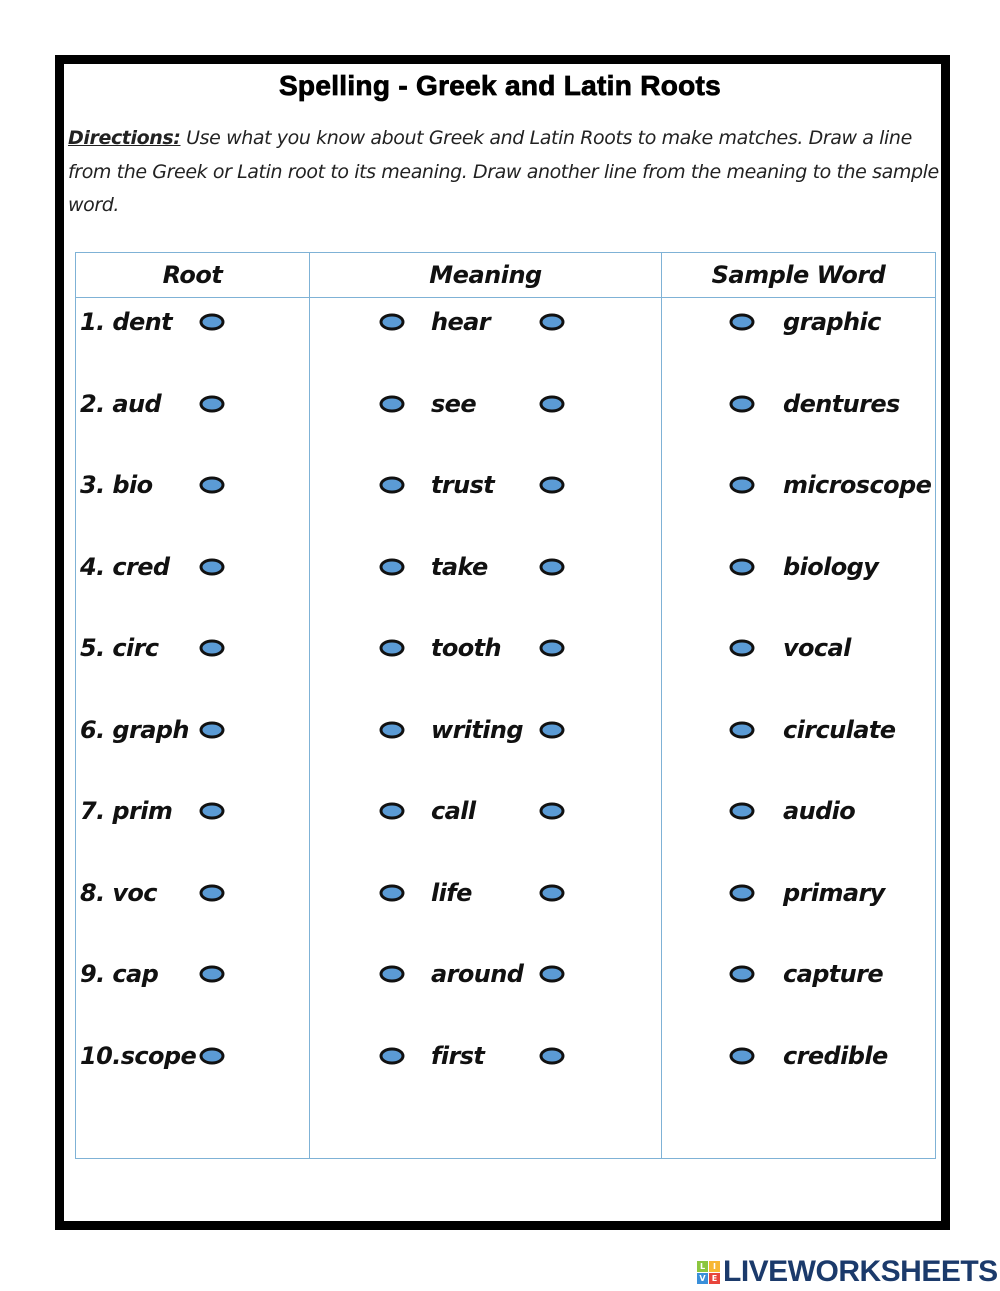  Describe the element at coordinates (831, 566) in the screenshot. I see `sample-word-item: biology` at that location.